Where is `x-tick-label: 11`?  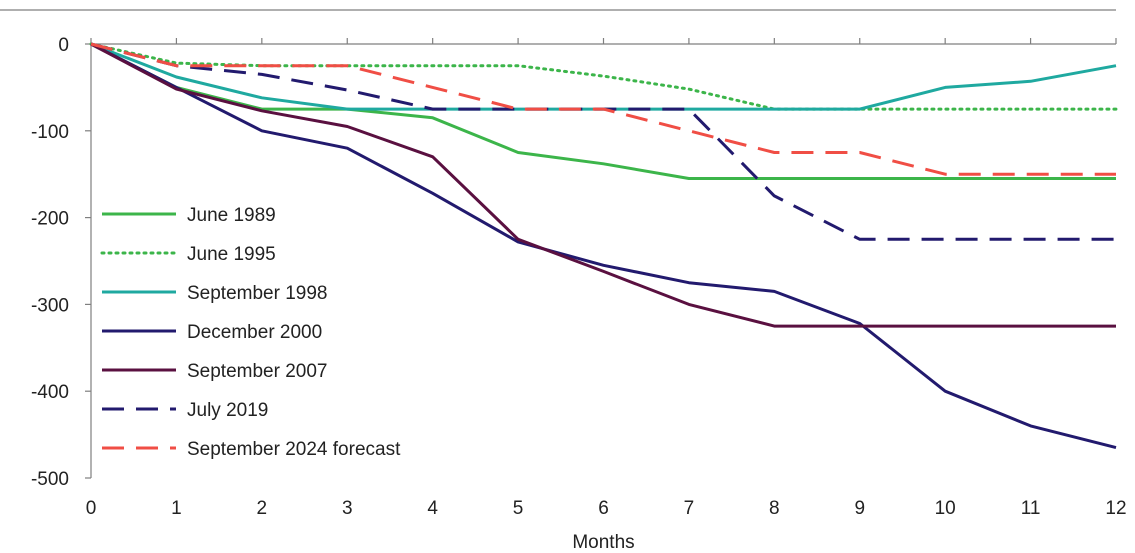 x-tick-label: 11 is located at coordinates (1031, 508).